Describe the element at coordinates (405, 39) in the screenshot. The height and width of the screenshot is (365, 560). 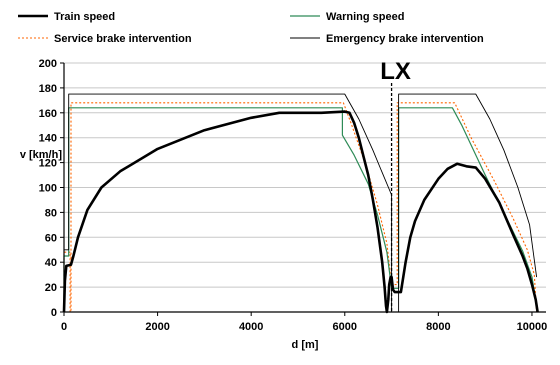
I see `legend-label: Emergency brake intervention` at that location.